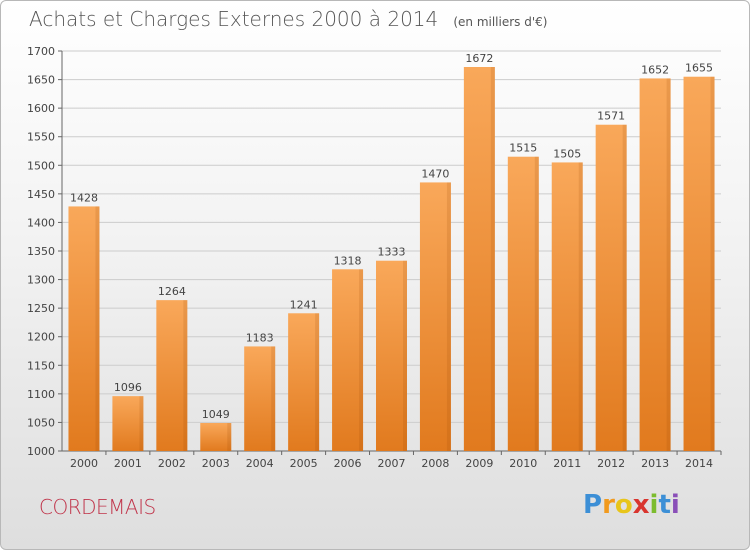 The height and width of the screenshot is (550, 750). Describe the element at coordinates (84, 328) in the screenshot. I see `bar-2000` at that location.